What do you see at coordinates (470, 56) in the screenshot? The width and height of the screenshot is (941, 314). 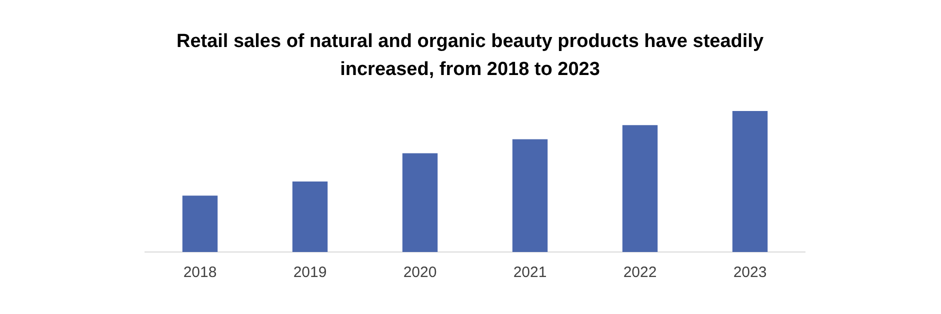 I see `chart-title: Retail sales of natural and organic beauty products have steadily increased, from 2018 to 2023` at bounding box center [470, 56].